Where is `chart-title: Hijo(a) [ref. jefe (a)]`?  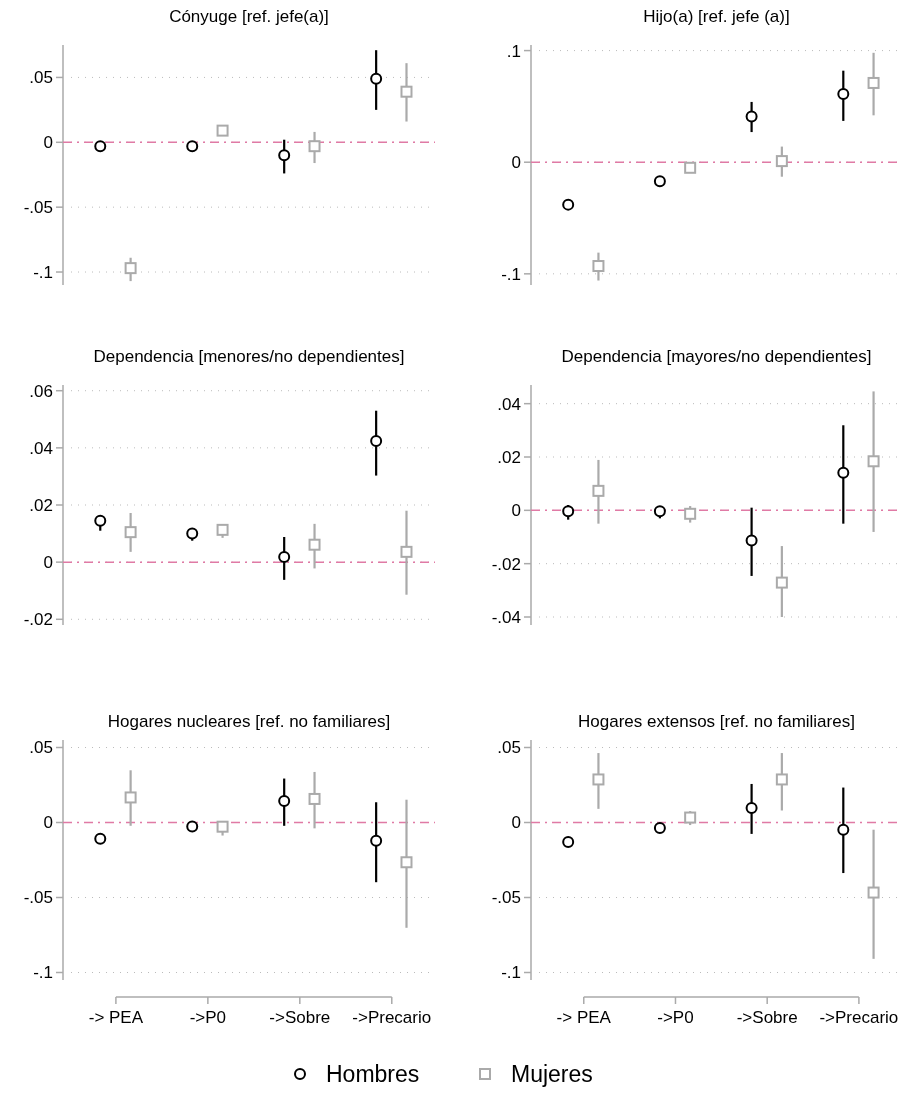 chart-title: Hijo(a) [ref. jefe (a)] is located at coordinates (716, 16).